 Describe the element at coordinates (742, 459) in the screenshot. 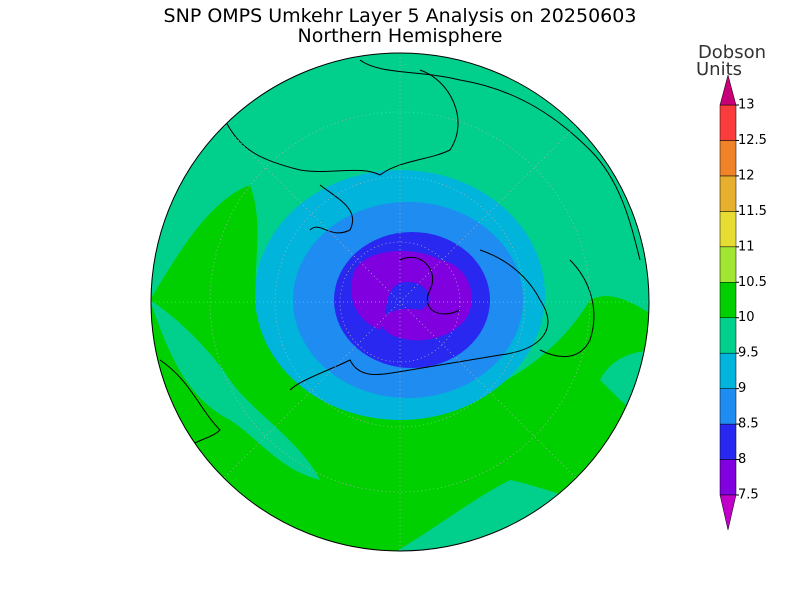

I see `colorbar-tick-label: 8` at that location.